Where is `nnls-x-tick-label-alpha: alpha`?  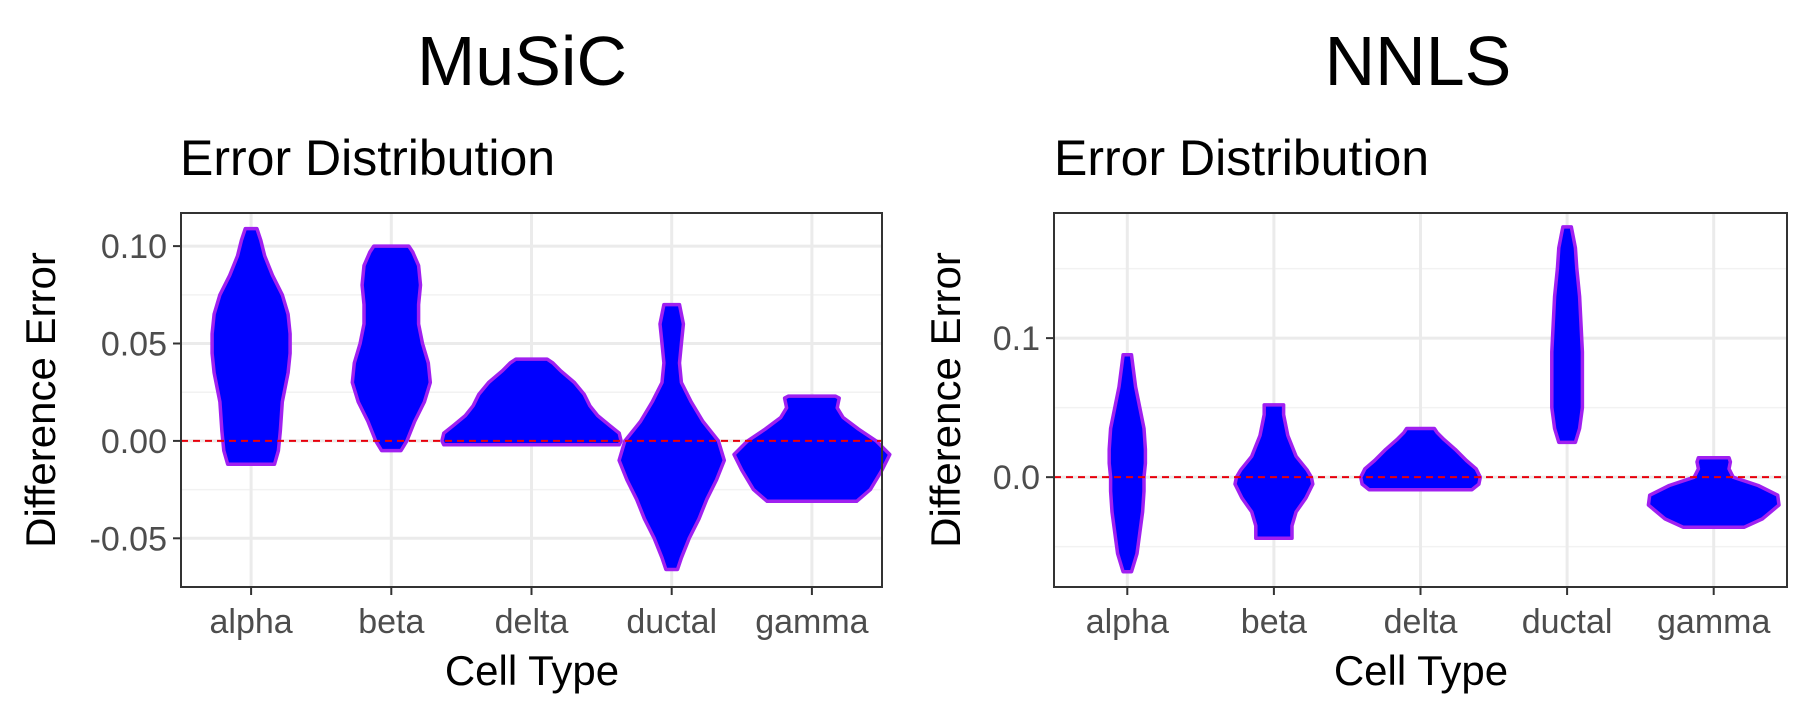
nnls-x-tick-label-alpha: alpha is located at coordinates (1127, 622).